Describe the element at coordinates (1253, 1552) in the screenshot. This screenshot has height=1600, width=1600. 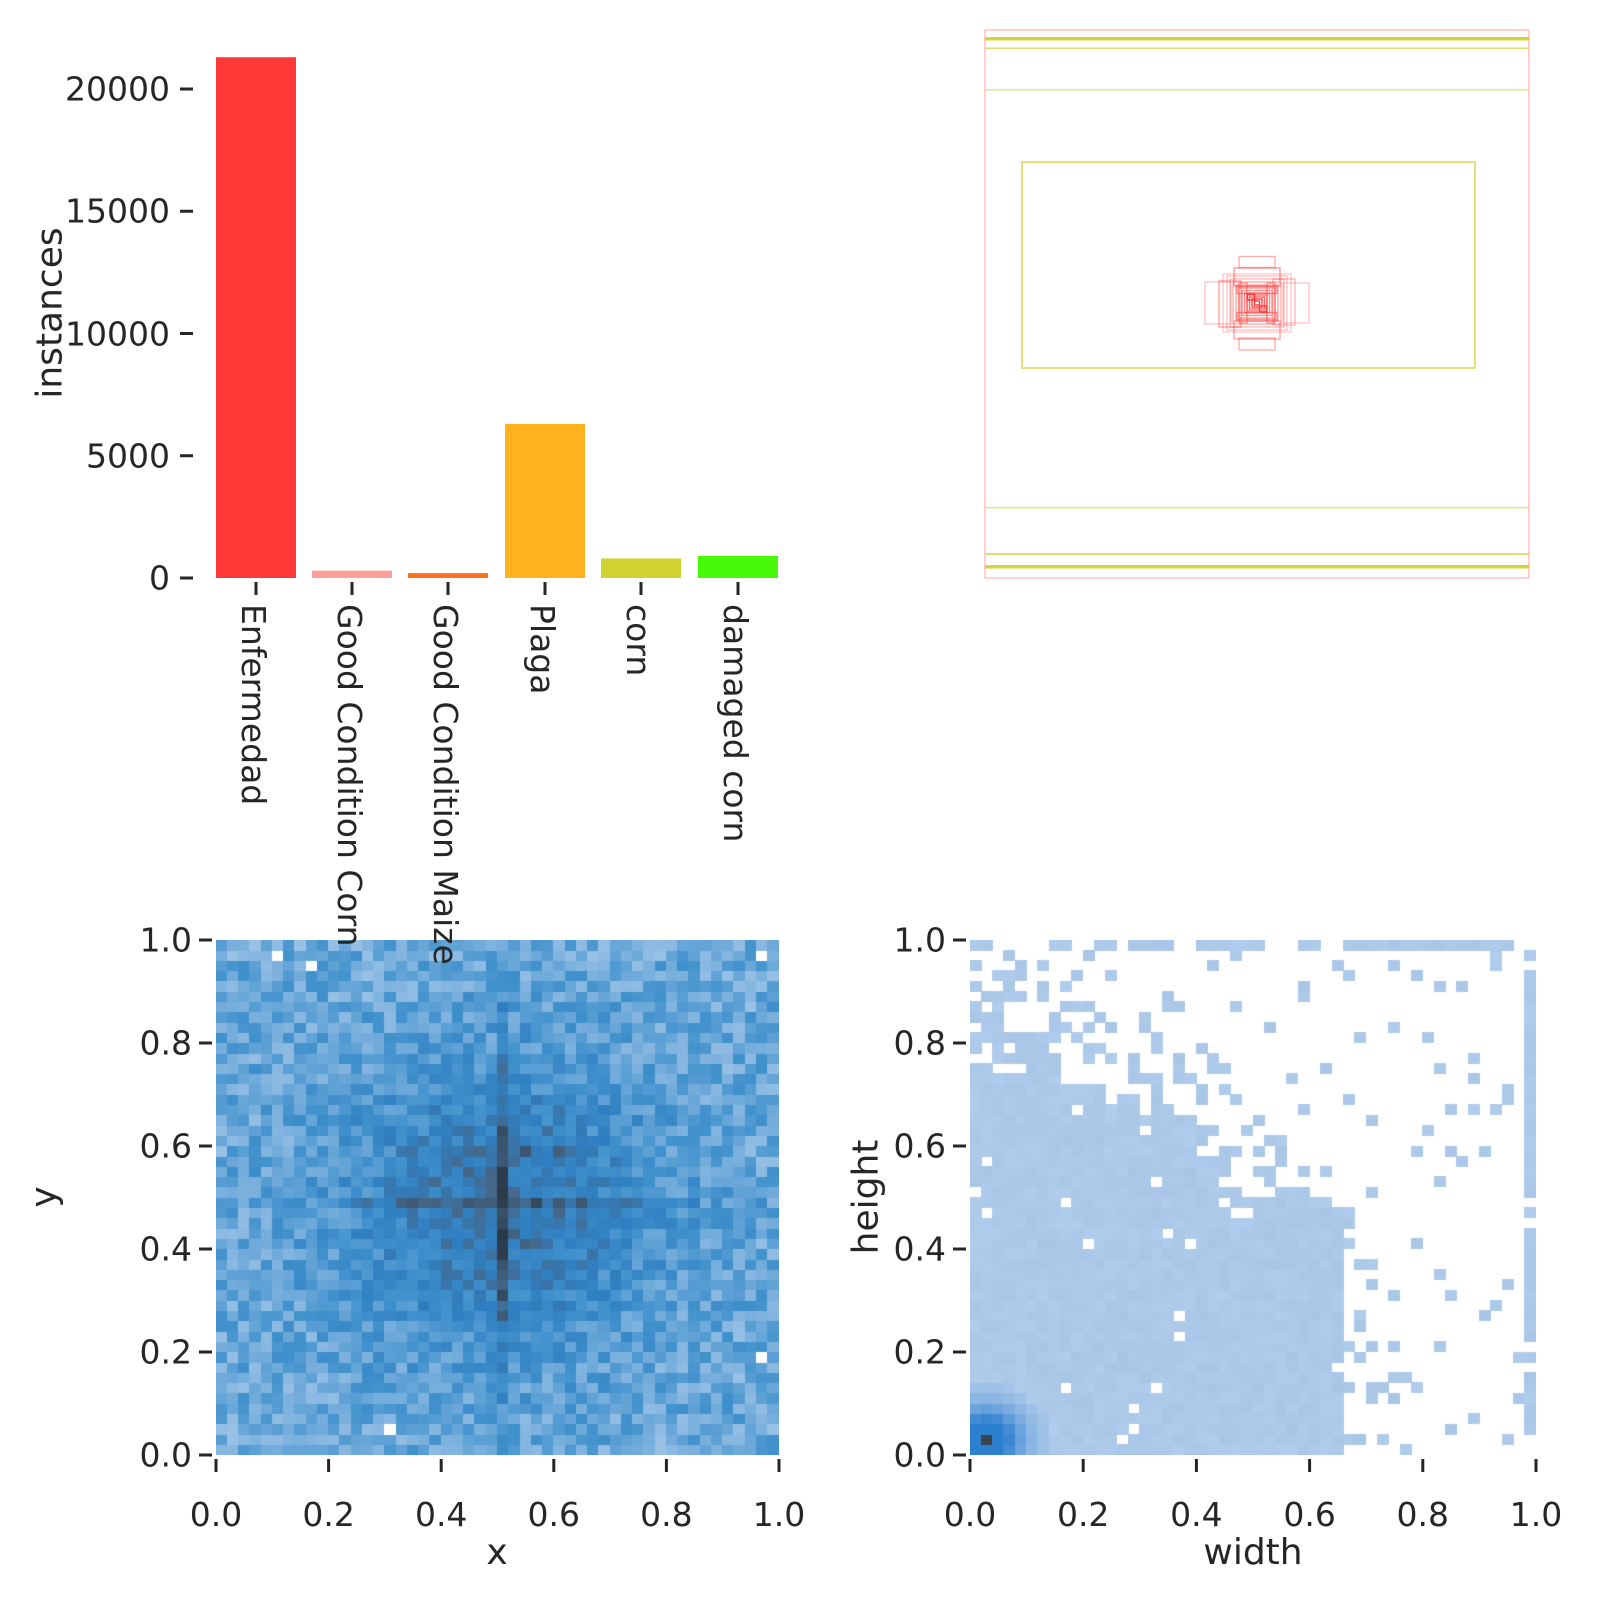
I see `heatmap-wh-xlabel: width` at that location.